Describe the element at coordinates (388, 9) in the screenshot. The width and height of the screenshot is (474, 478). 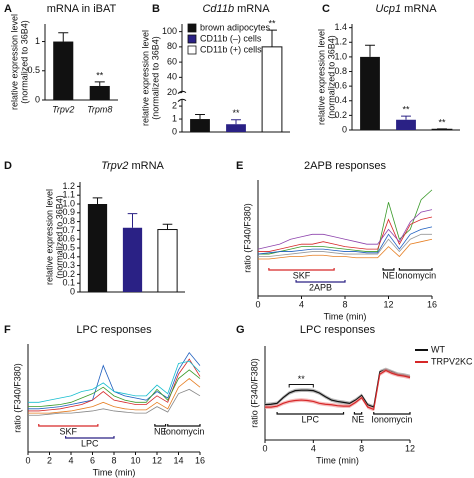
I see `title-gene: Ucp1` at that location.